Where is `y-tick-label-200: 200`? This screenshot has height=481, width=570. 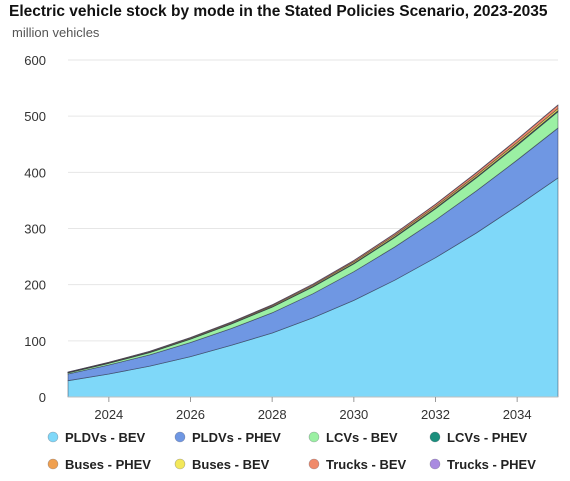
y-tick-label-200: 200 is located at coordinates (35, 285).